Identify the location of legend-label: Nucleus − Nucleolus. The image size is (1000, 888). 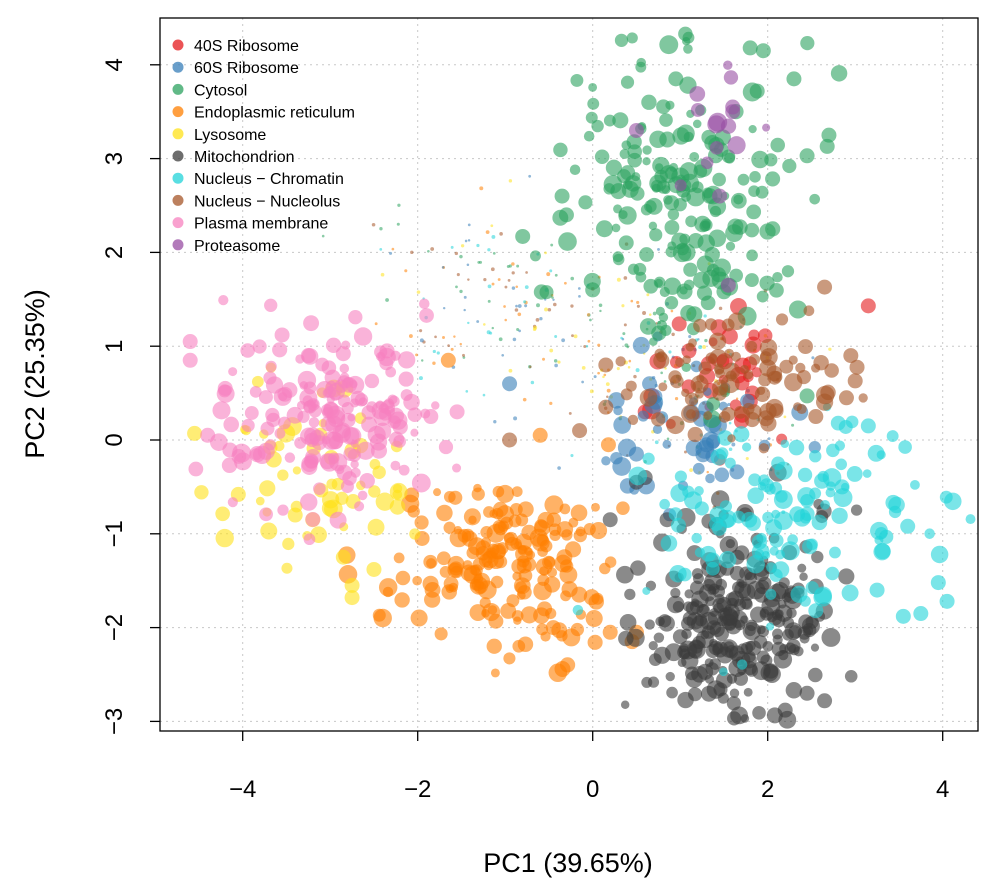
(267, 201).